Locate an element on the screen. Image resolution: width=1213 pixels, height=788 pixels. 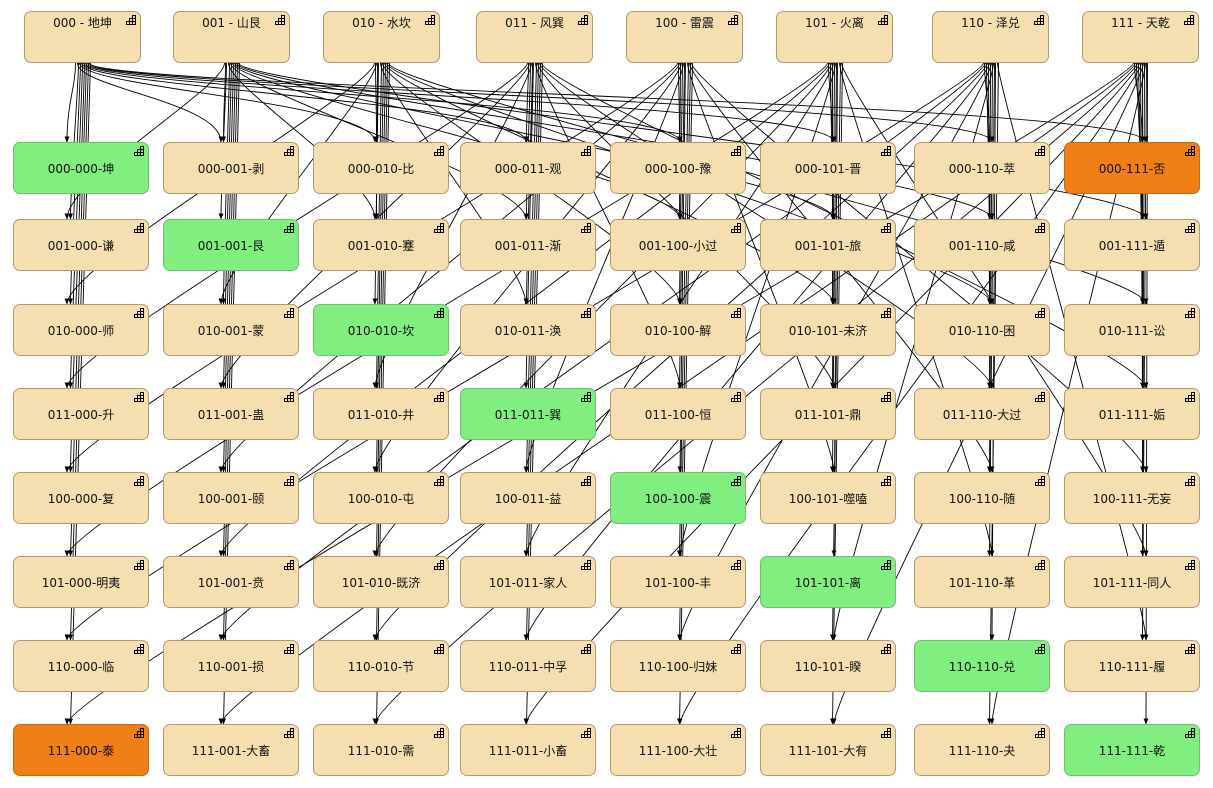
hexagram-node: 101-000-明夷 is located at coordinates (81, 582).